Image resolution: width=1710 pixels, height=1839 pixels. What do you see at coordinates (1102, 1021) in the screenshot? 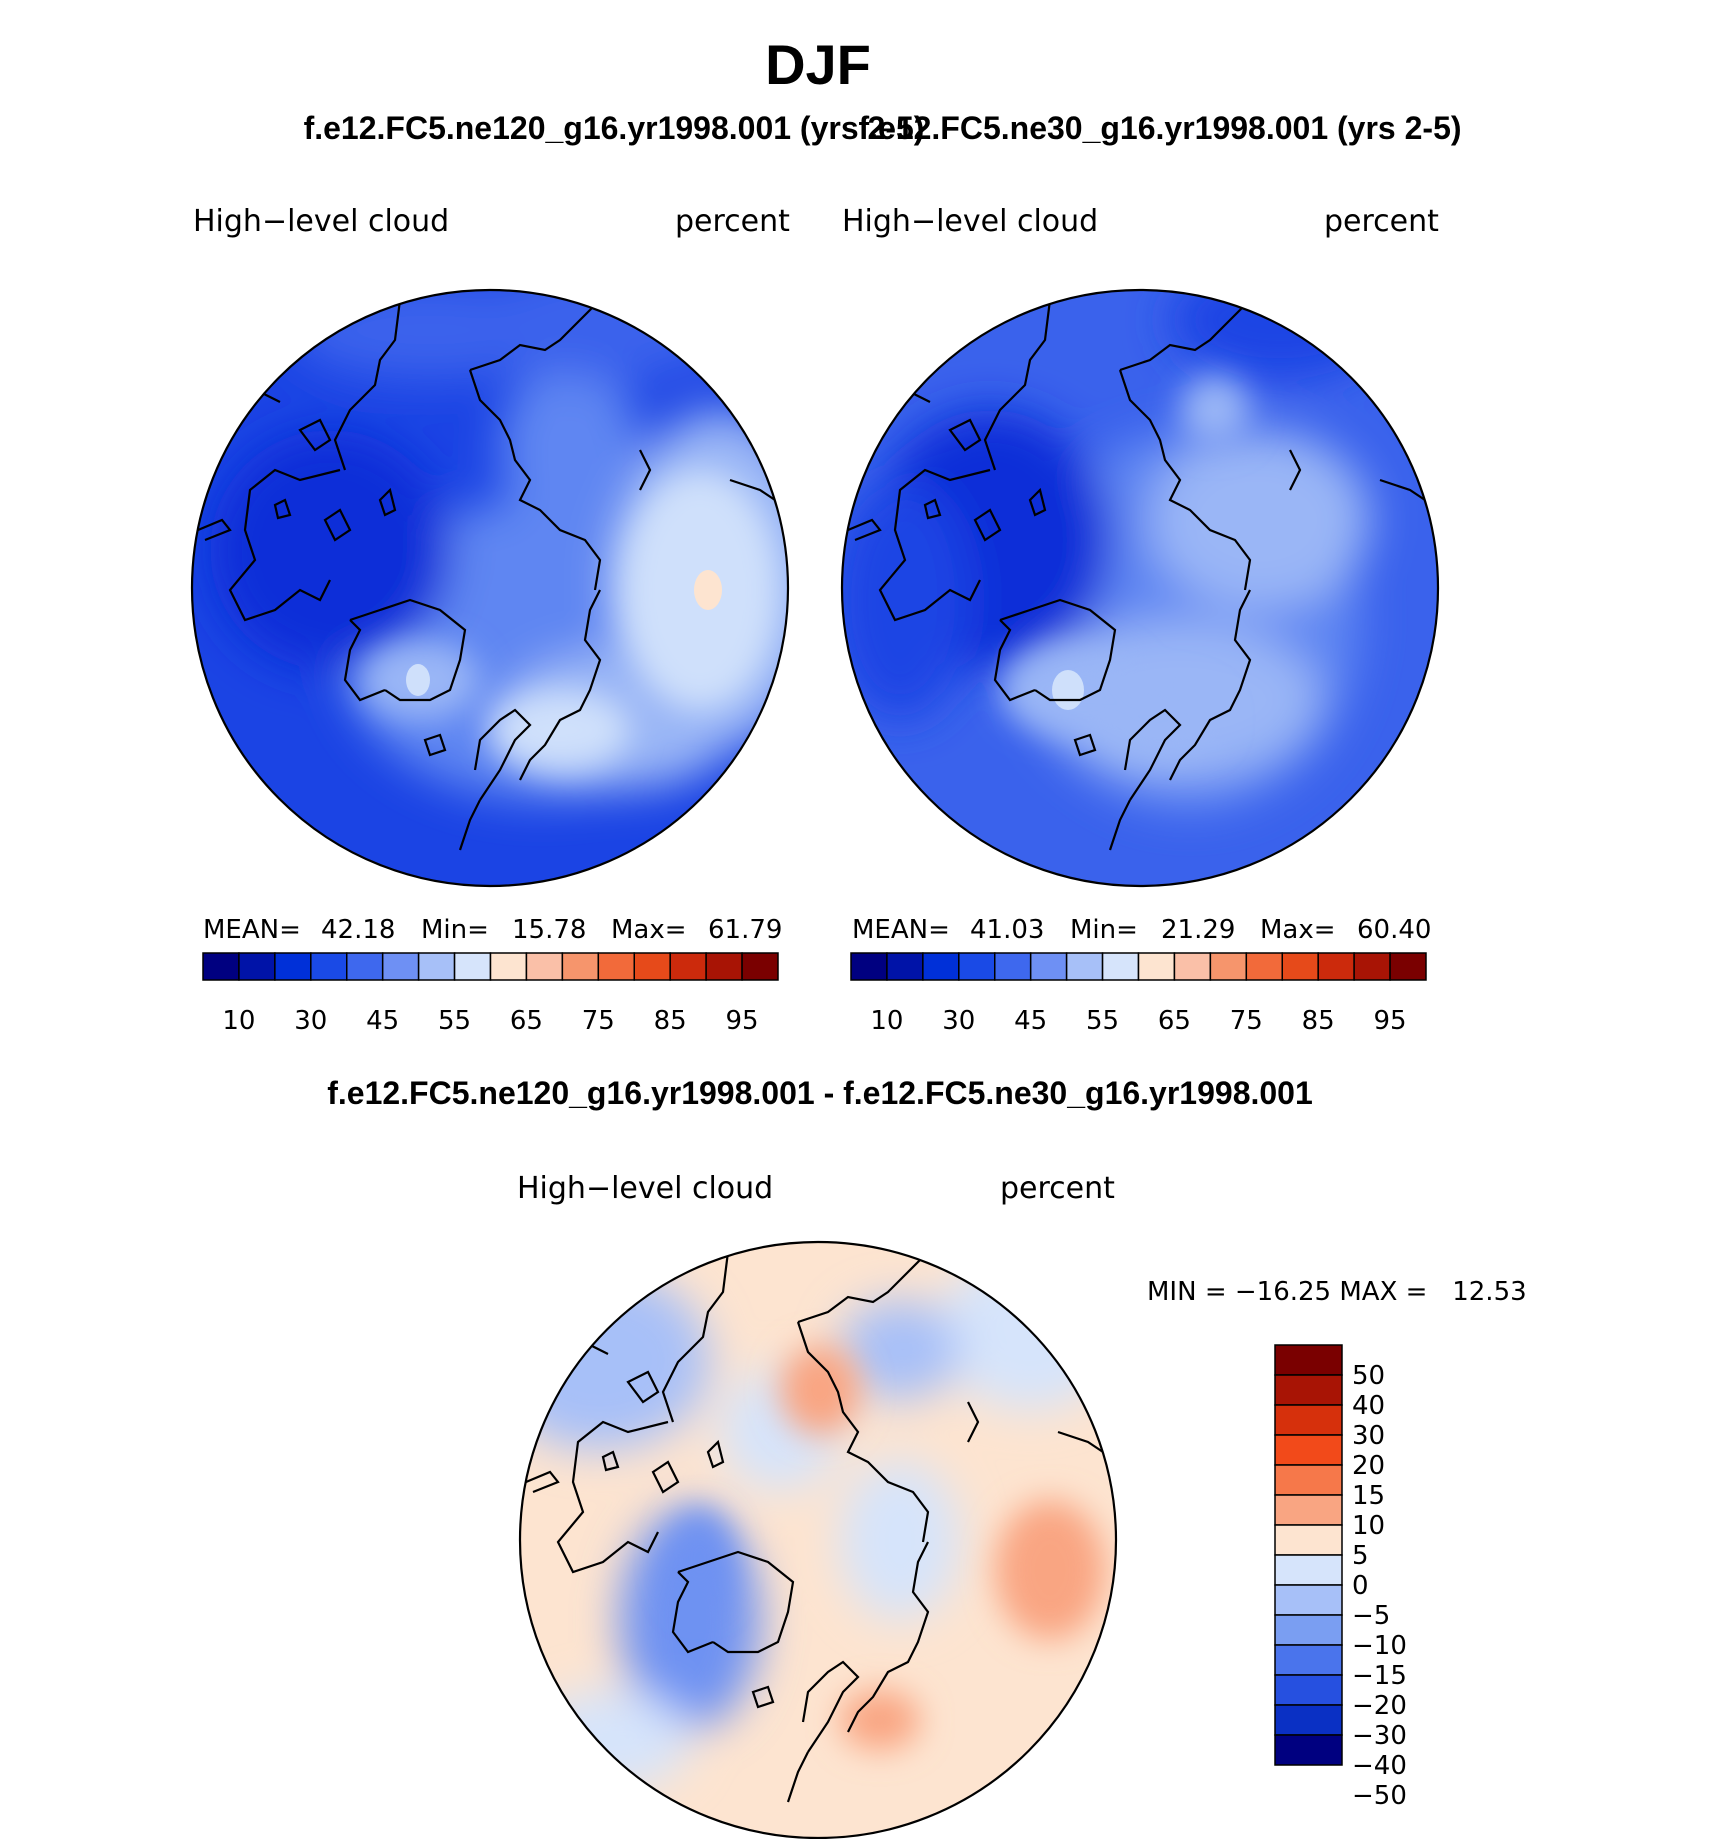
I see `colorbar-tick-label: 55` at bounding box center [1102, 1021].